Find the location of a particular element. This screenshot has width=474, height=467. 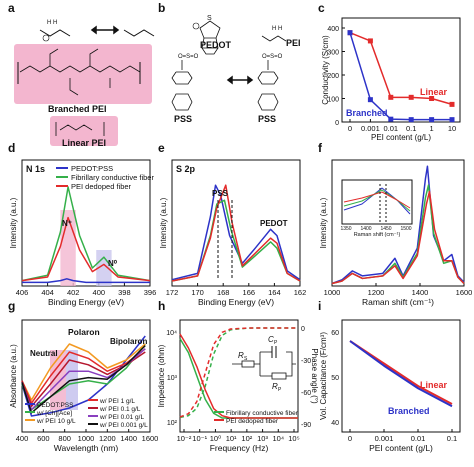

panel-i-series-linear is located at coordinates (401, 372).